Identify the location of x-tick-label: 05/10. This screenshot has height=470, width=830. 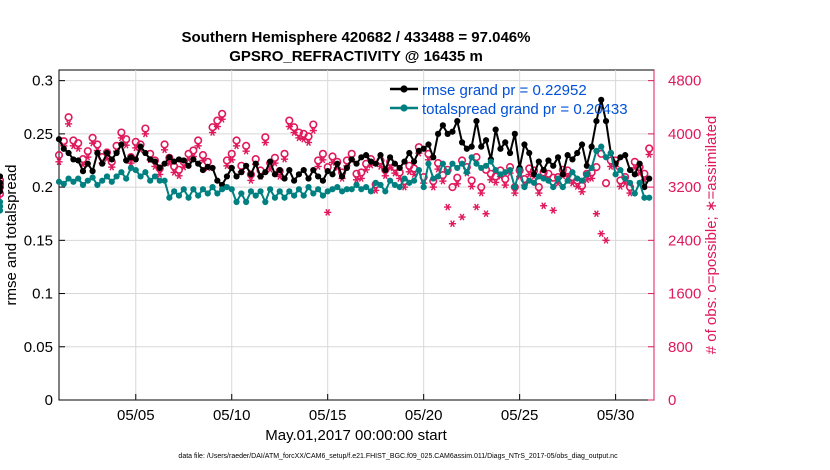
(232, 415).